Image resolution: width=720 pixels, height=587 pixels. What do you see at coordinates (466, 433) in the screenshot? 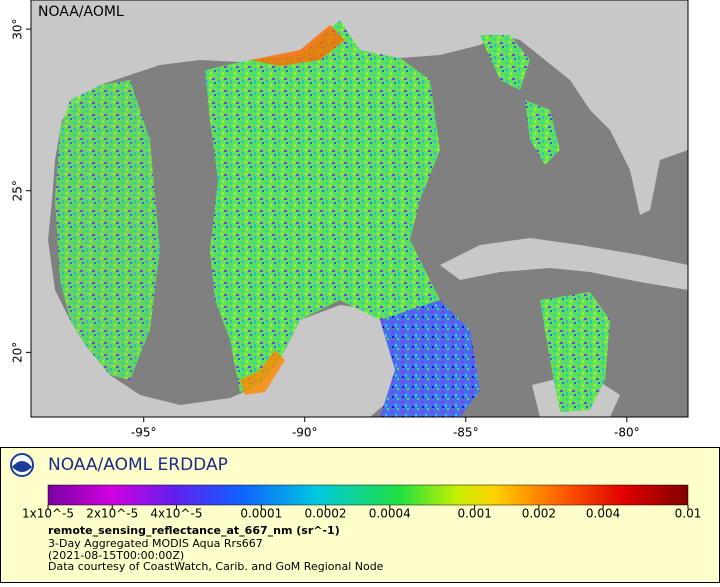
I see `x-tick-label: -85°` at bounding box center [466, 433].